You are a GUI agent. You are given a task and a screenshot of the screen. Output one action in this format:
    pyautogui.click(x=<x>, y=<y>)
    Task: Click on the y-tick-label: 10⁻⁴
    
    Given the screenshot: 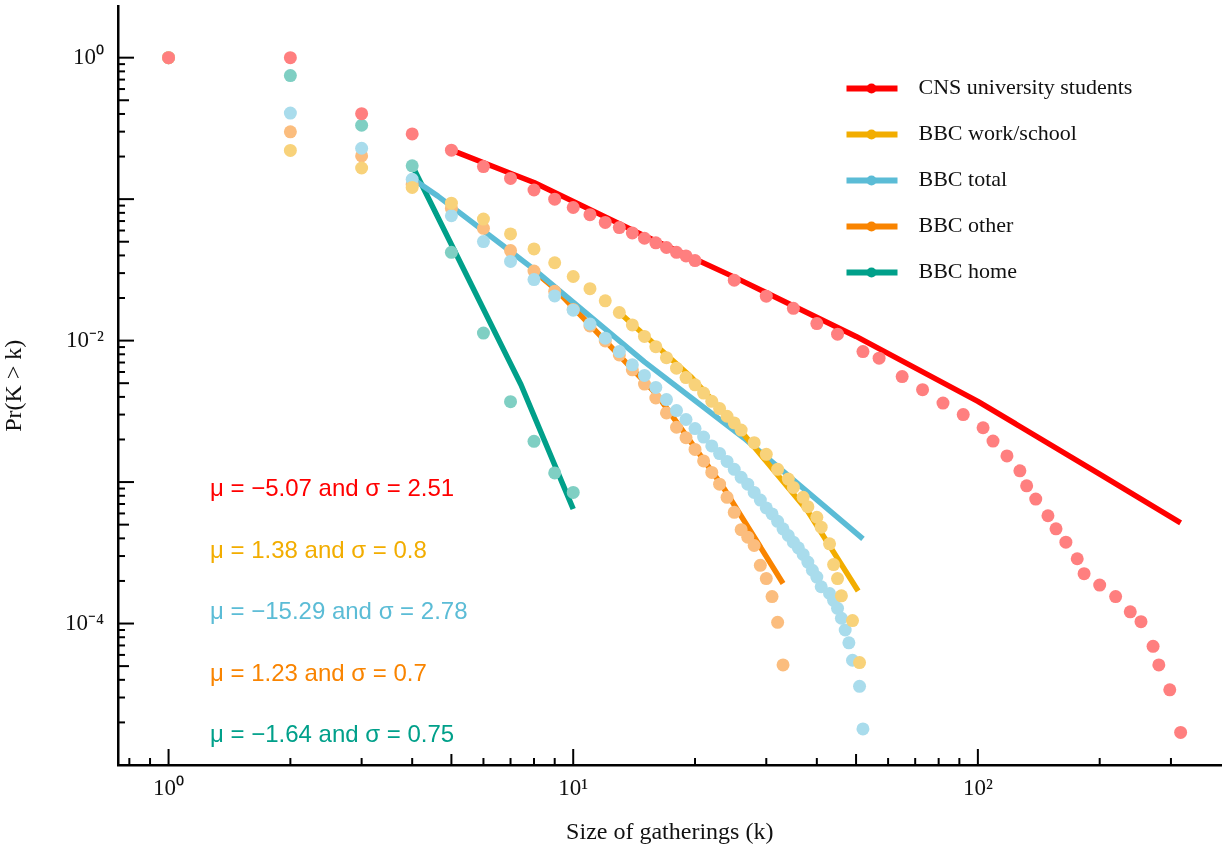 What is the action you would take?
    pyautogui.click(x=84, y=622)
    